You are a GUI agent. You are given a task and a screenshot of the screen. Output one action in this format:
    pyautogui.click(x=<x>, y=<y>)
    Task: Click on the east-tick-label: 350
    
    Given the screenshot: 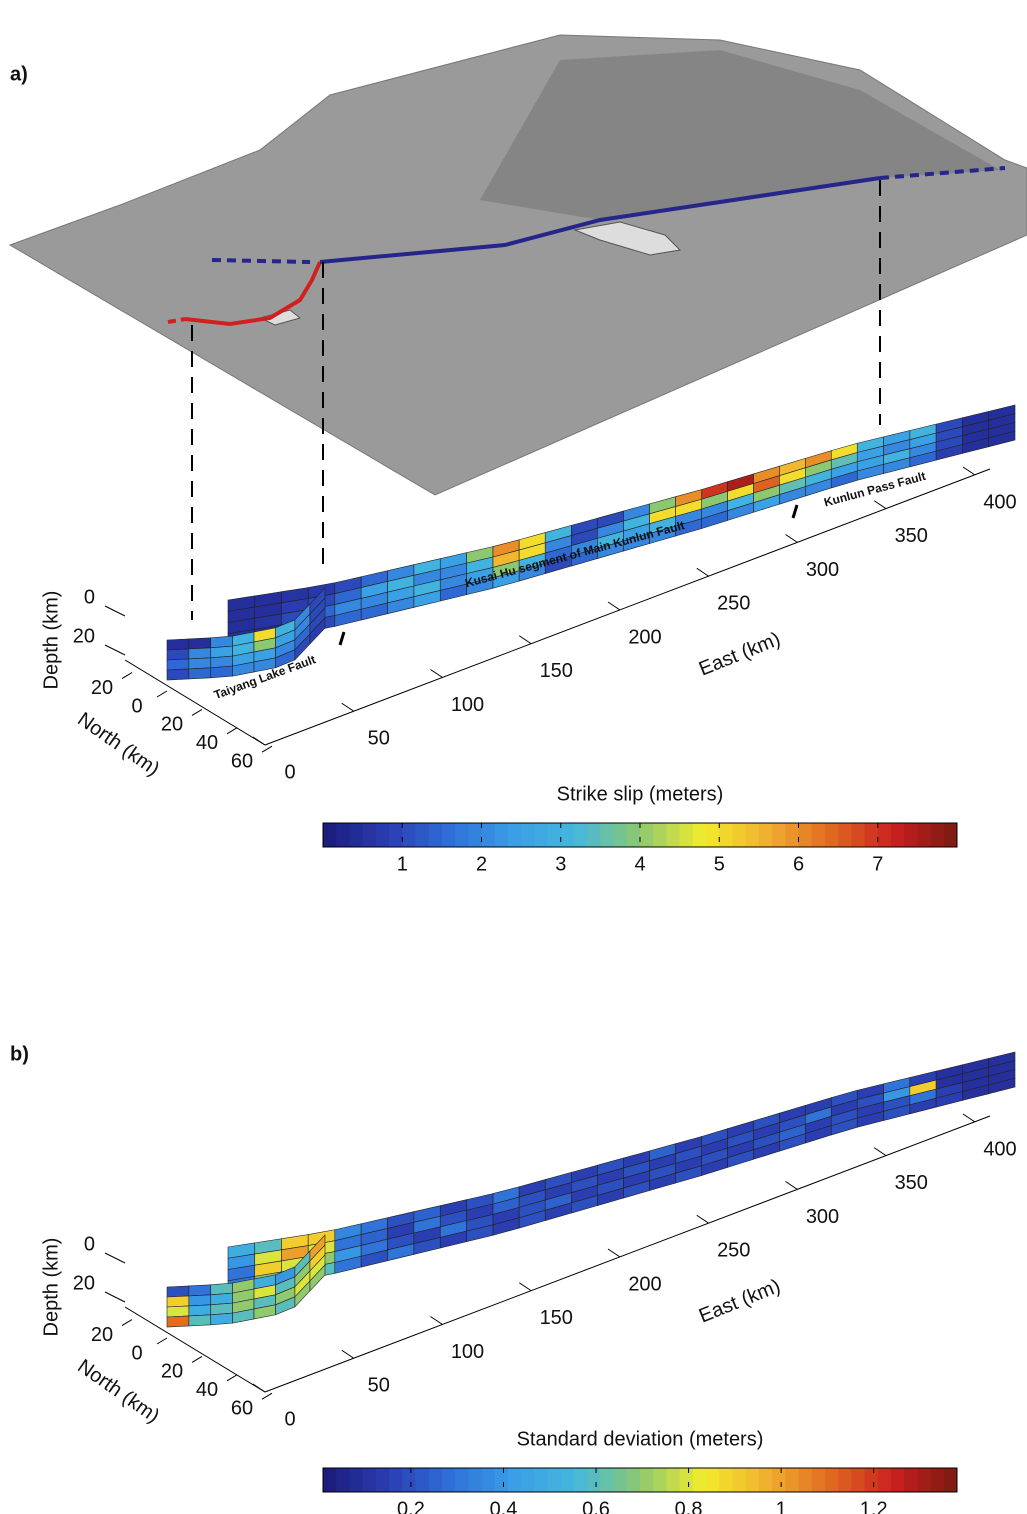 What is the action you would take?
    pyautogui.click(x=911, y=1183)
    